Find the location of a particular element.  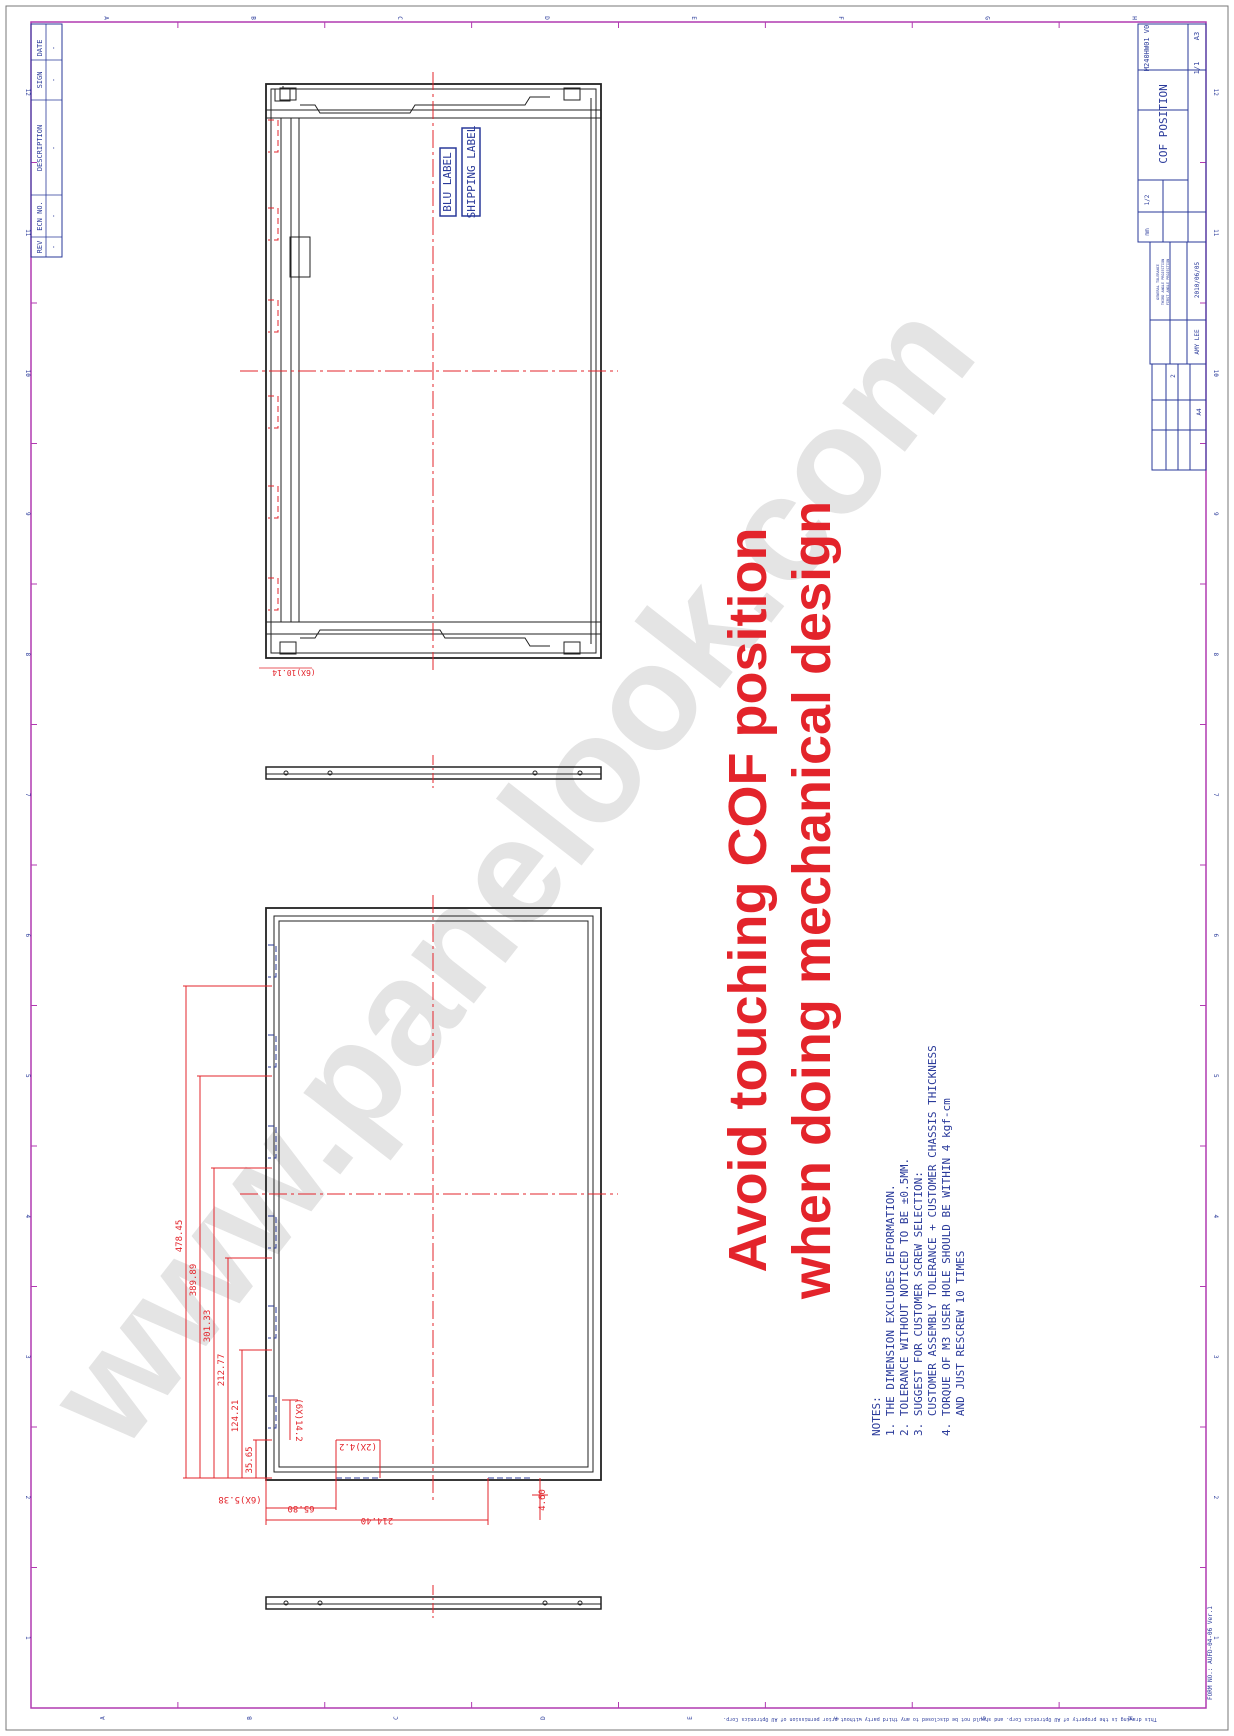

dim-212: 212.77 is located at coordinates (222, 1370).